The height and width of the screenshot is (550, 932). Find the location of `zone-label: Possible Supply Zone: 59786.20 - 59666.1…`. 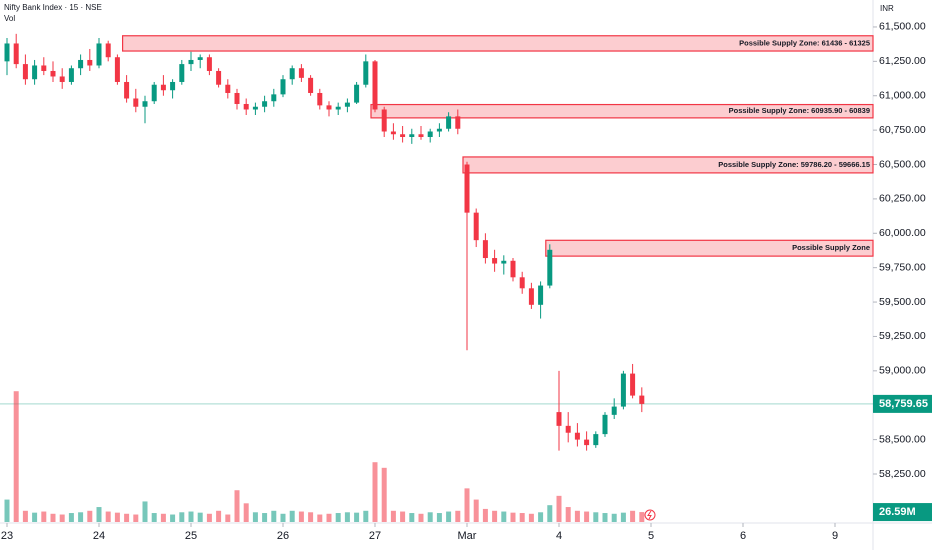

zone-label: Possible Supply Zone: 59786.20 - 59666.1… is located at coordinates (794, 164).